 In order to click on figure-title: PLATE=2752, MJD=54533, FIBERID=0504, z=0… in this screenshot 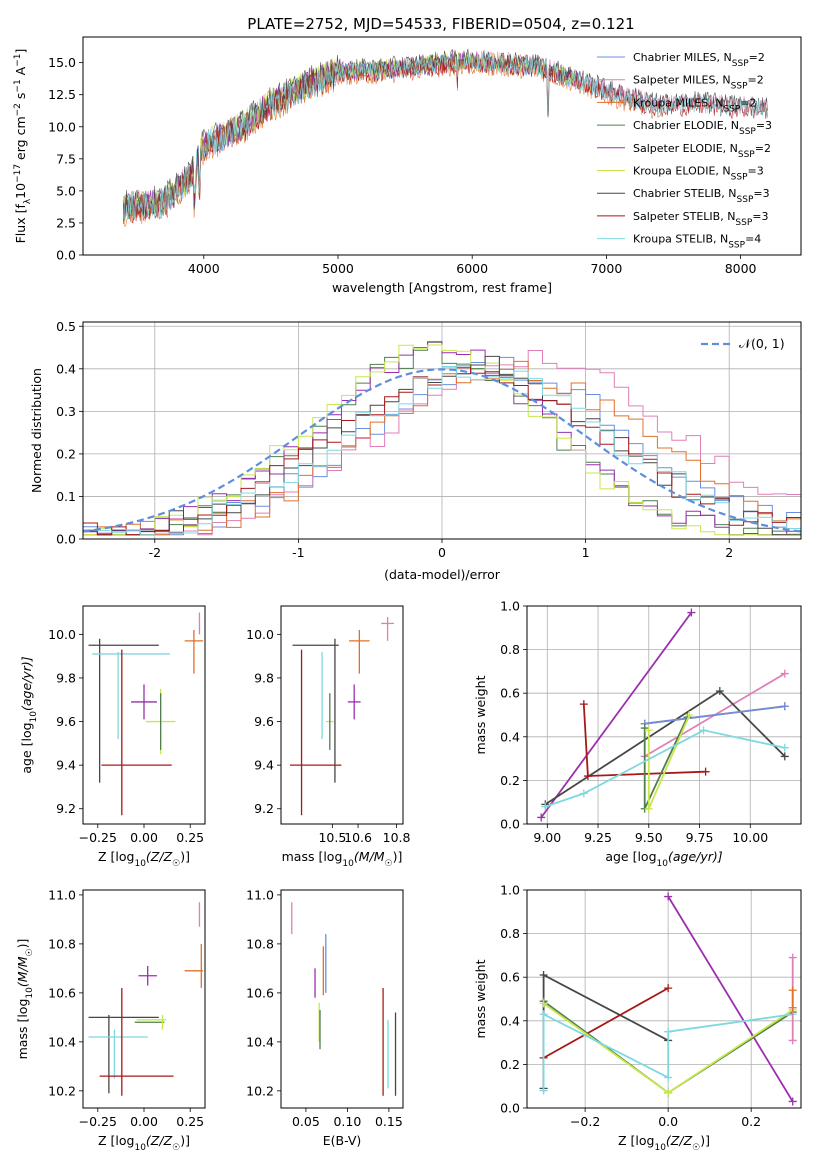, I will do `click(440, 24)`.